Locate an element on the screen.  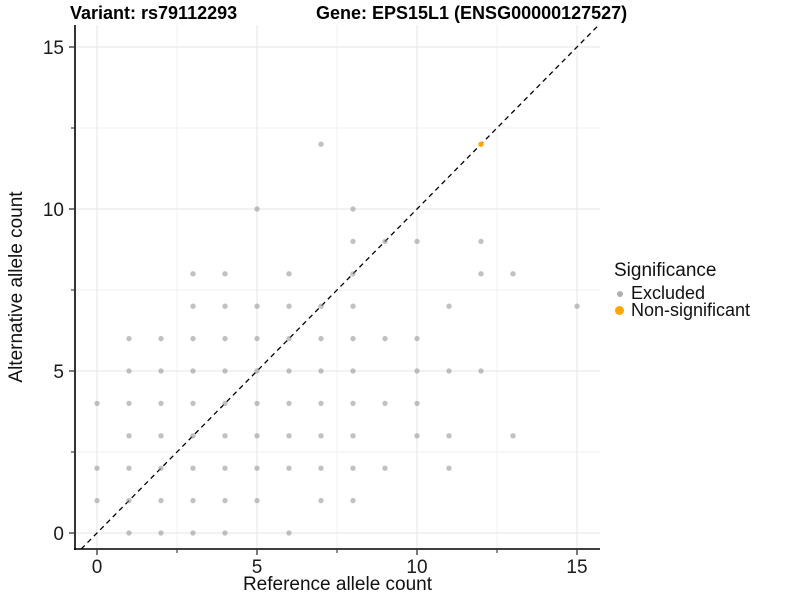
y-axis-title-text: Alternative allele count is located at coordinates (16, 287).